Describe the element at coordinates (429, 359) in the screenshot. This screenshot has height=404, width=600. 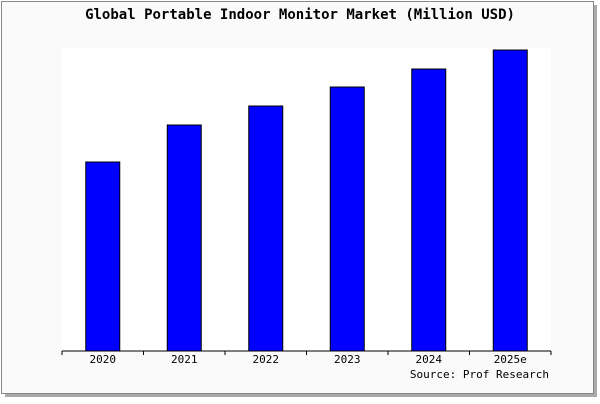
I see `x-tick-label: 2024` at that location.